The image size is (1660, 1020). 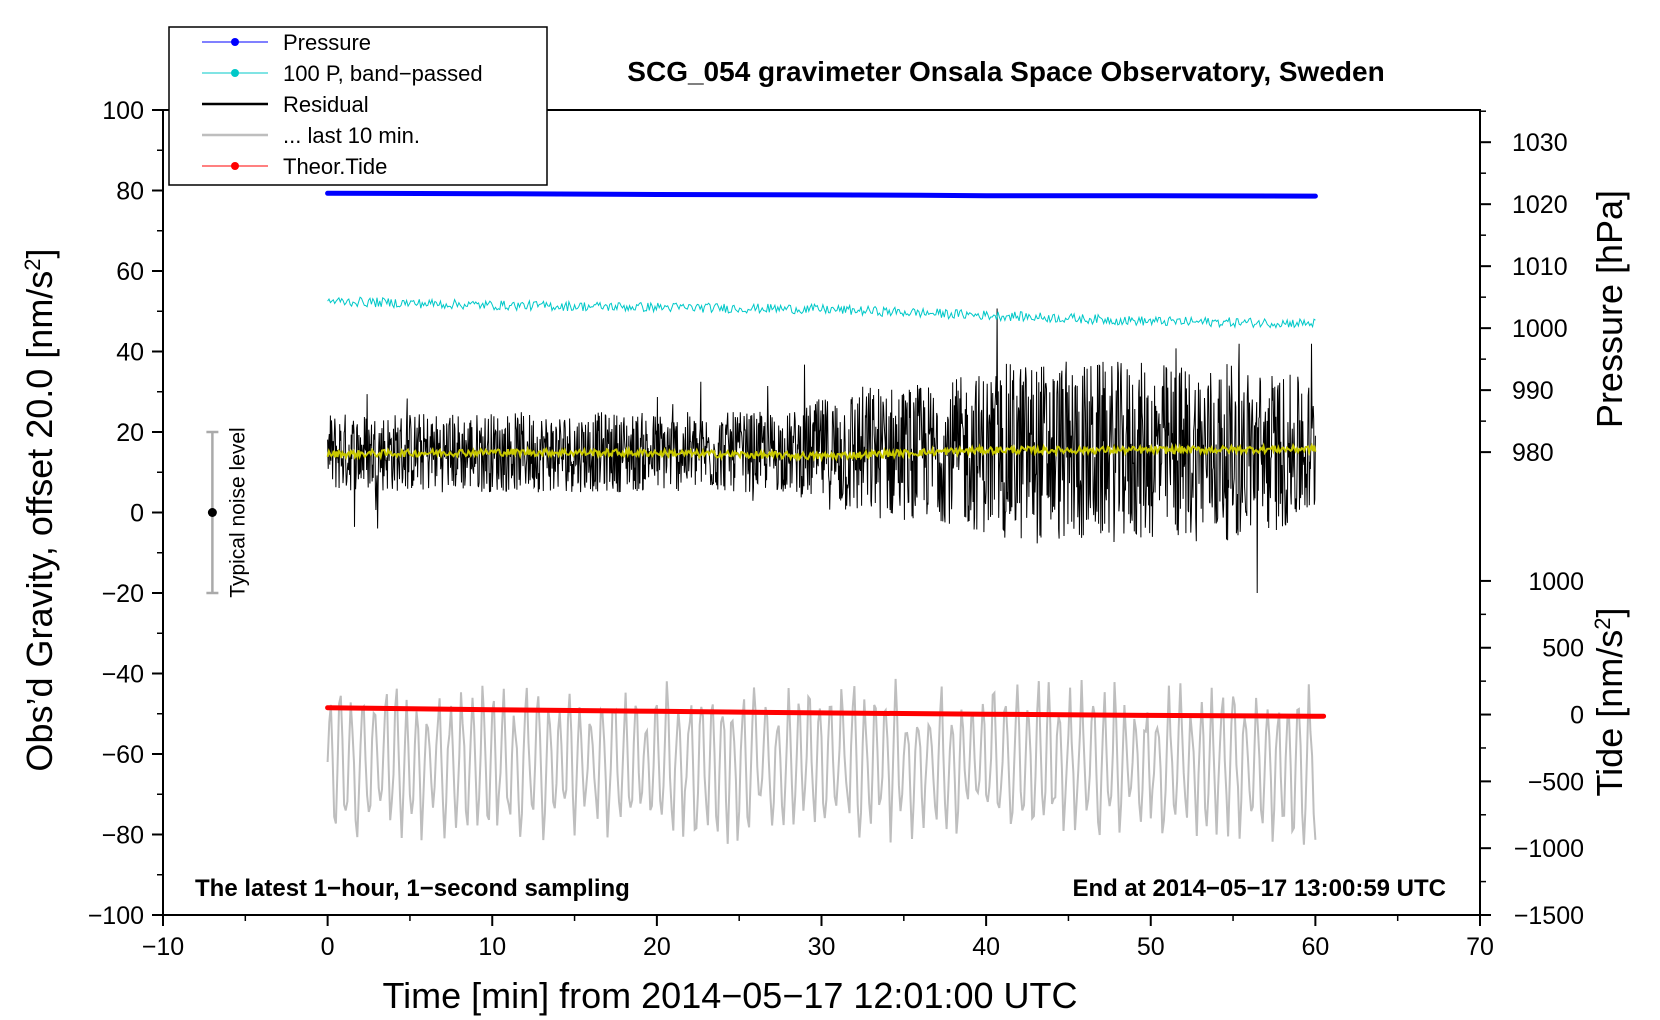 I want to click on series-band-passed-pressure, so click(x=821, y=313).